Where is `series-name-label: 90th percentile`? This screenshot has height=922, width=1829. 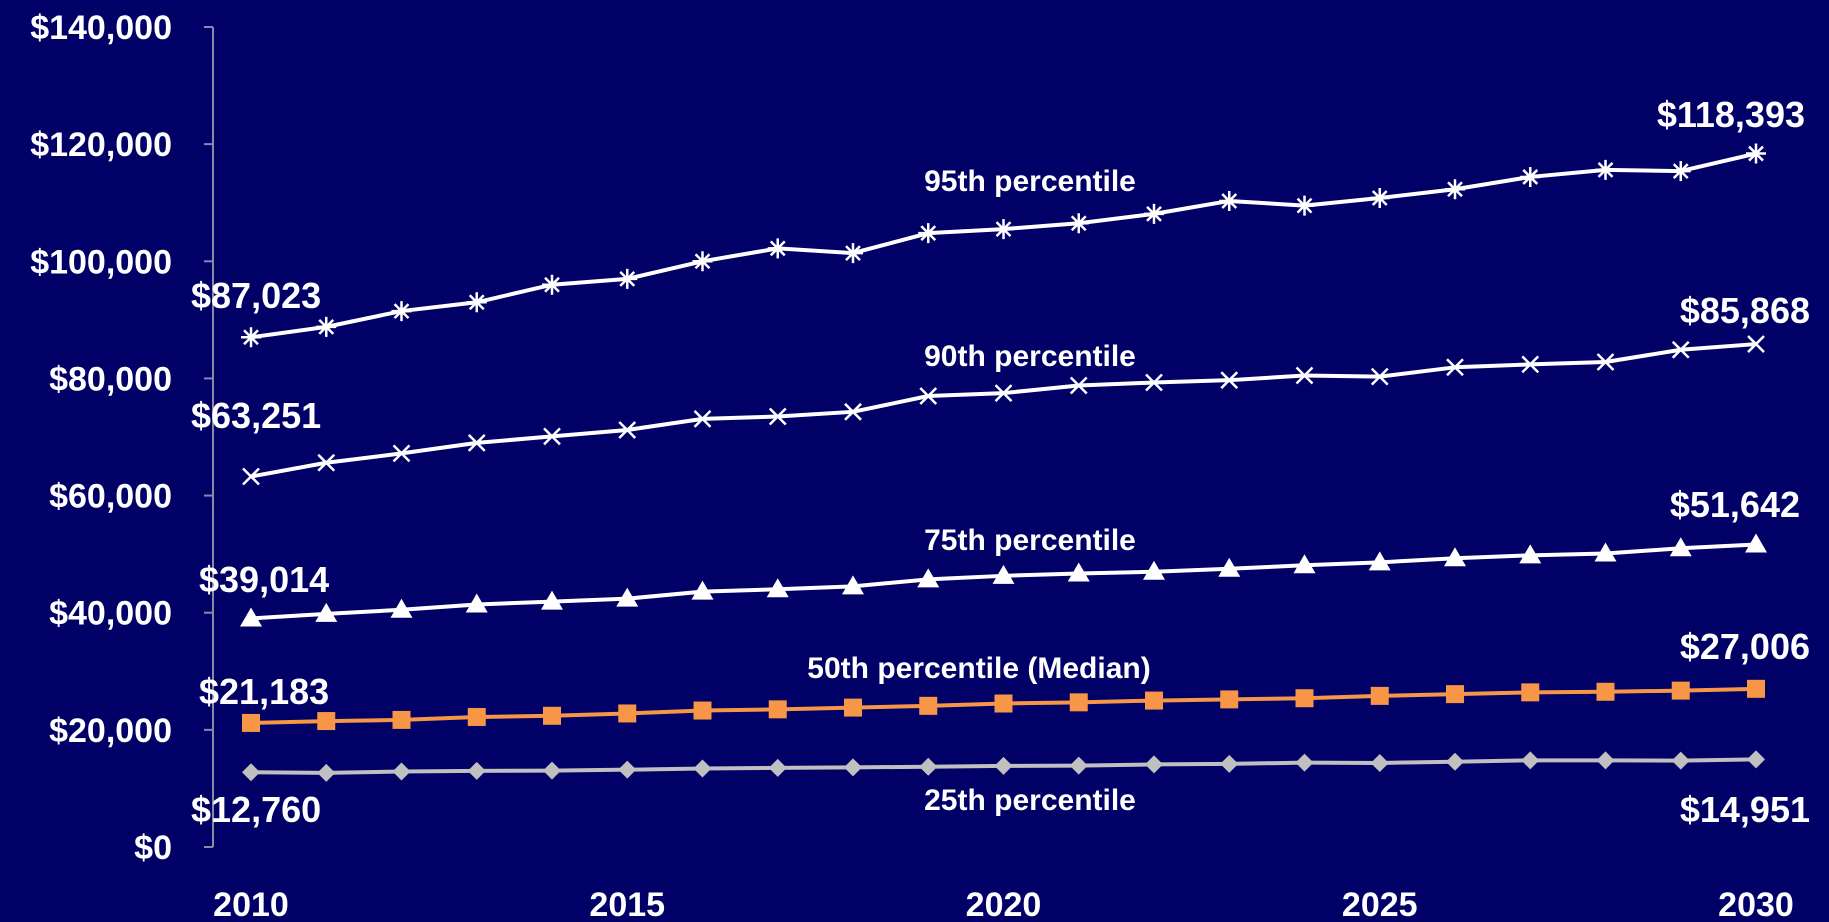 series-name-label: 90th percentile is located at coordinates (1030, 356).